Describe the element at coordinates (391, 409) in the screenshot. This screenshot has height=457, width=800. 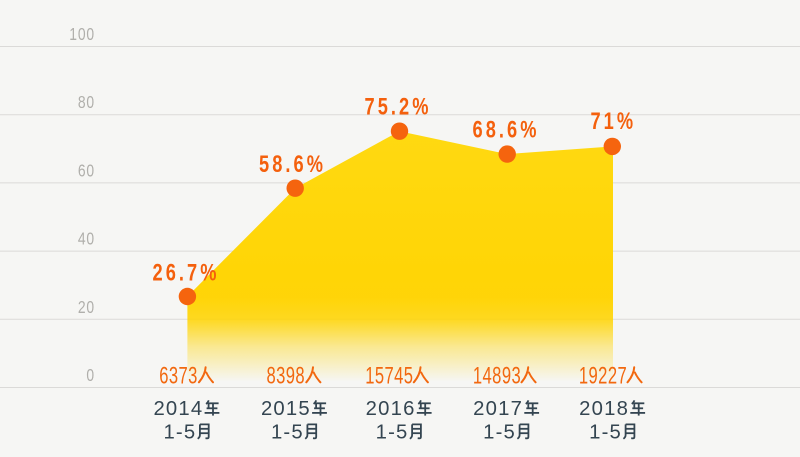
I see `svg-text: 2016` at that location.